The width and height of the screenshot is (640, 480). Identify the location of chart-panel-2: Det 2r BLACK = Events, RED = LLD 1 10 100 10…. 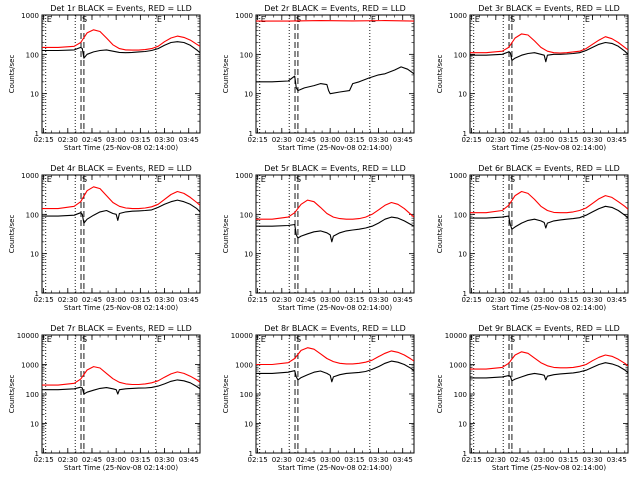
(318, 78).